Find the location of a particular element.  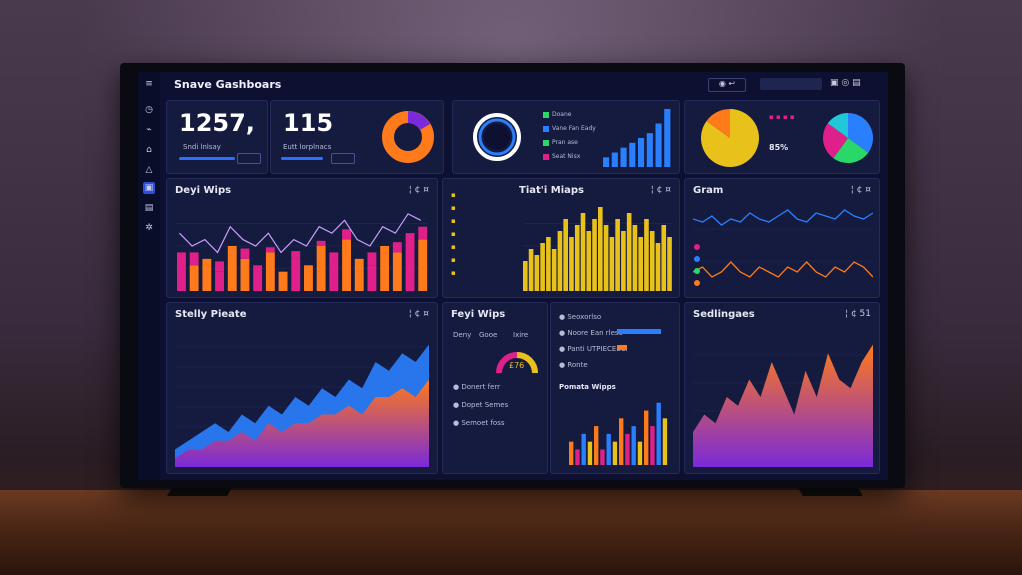

clock-icon: ◷ is located at coordinates (149, 110).